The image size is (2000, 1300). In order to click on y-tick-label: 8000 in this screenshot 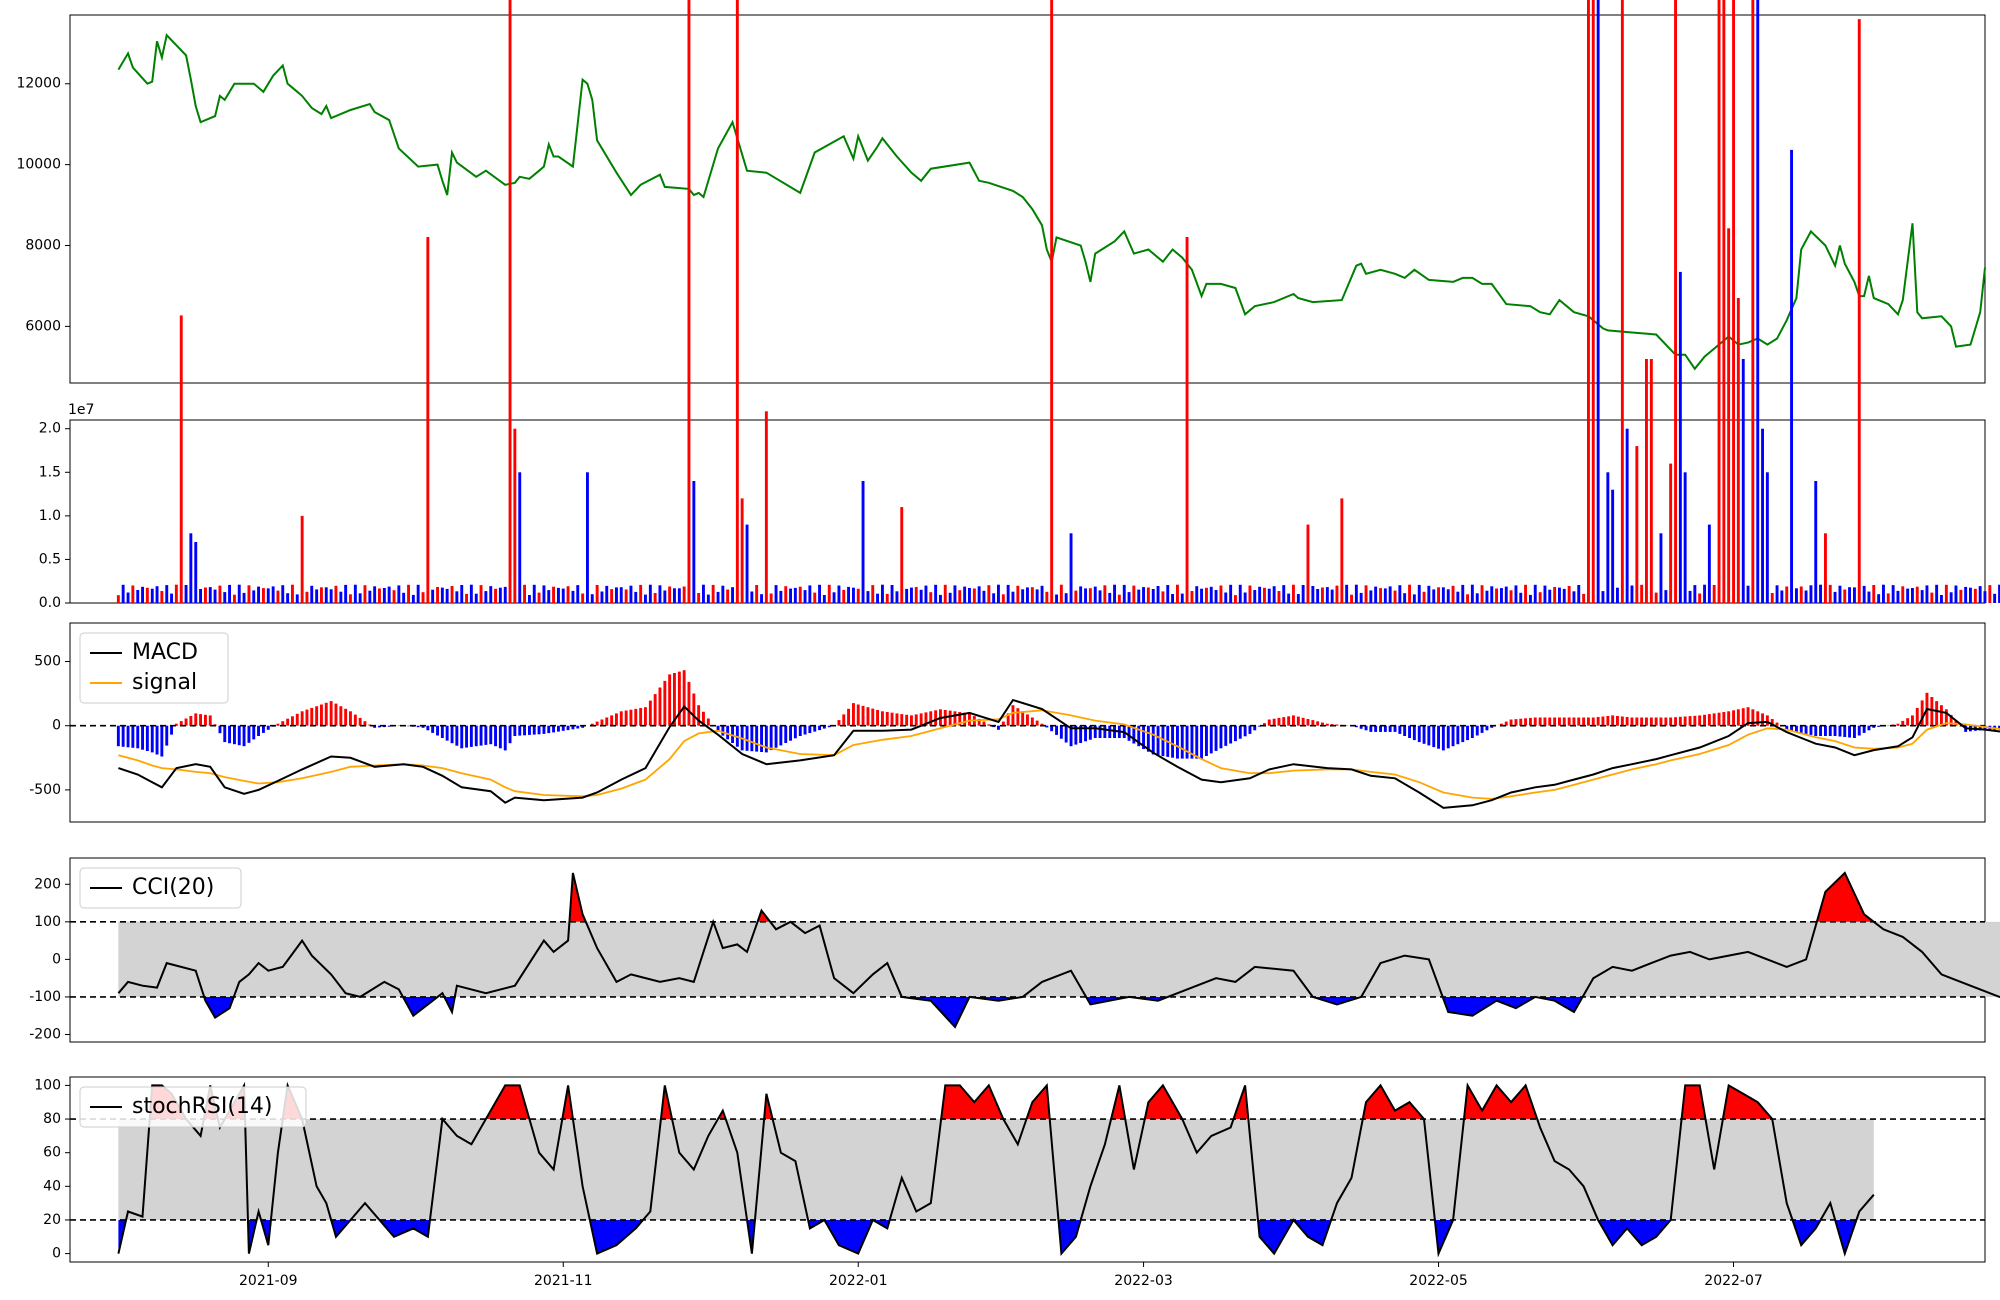, I will do `click(43, 246)`.